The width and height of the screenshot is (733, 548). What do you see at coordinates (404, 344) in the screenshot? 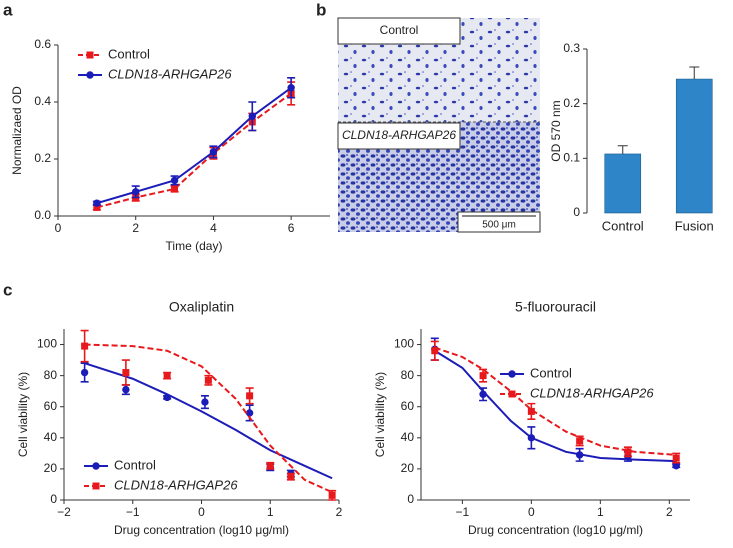
I see `y-tick-label: 100` at bounding box center [404, 344].